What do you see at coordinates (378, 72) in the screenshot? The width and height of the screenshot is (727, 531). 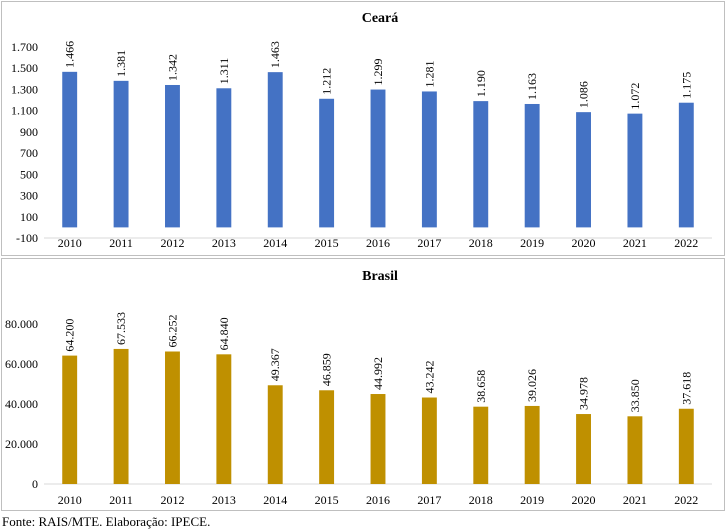 I see `ceara-data-label-2016: 1.299` at bounding box center [378, 72].